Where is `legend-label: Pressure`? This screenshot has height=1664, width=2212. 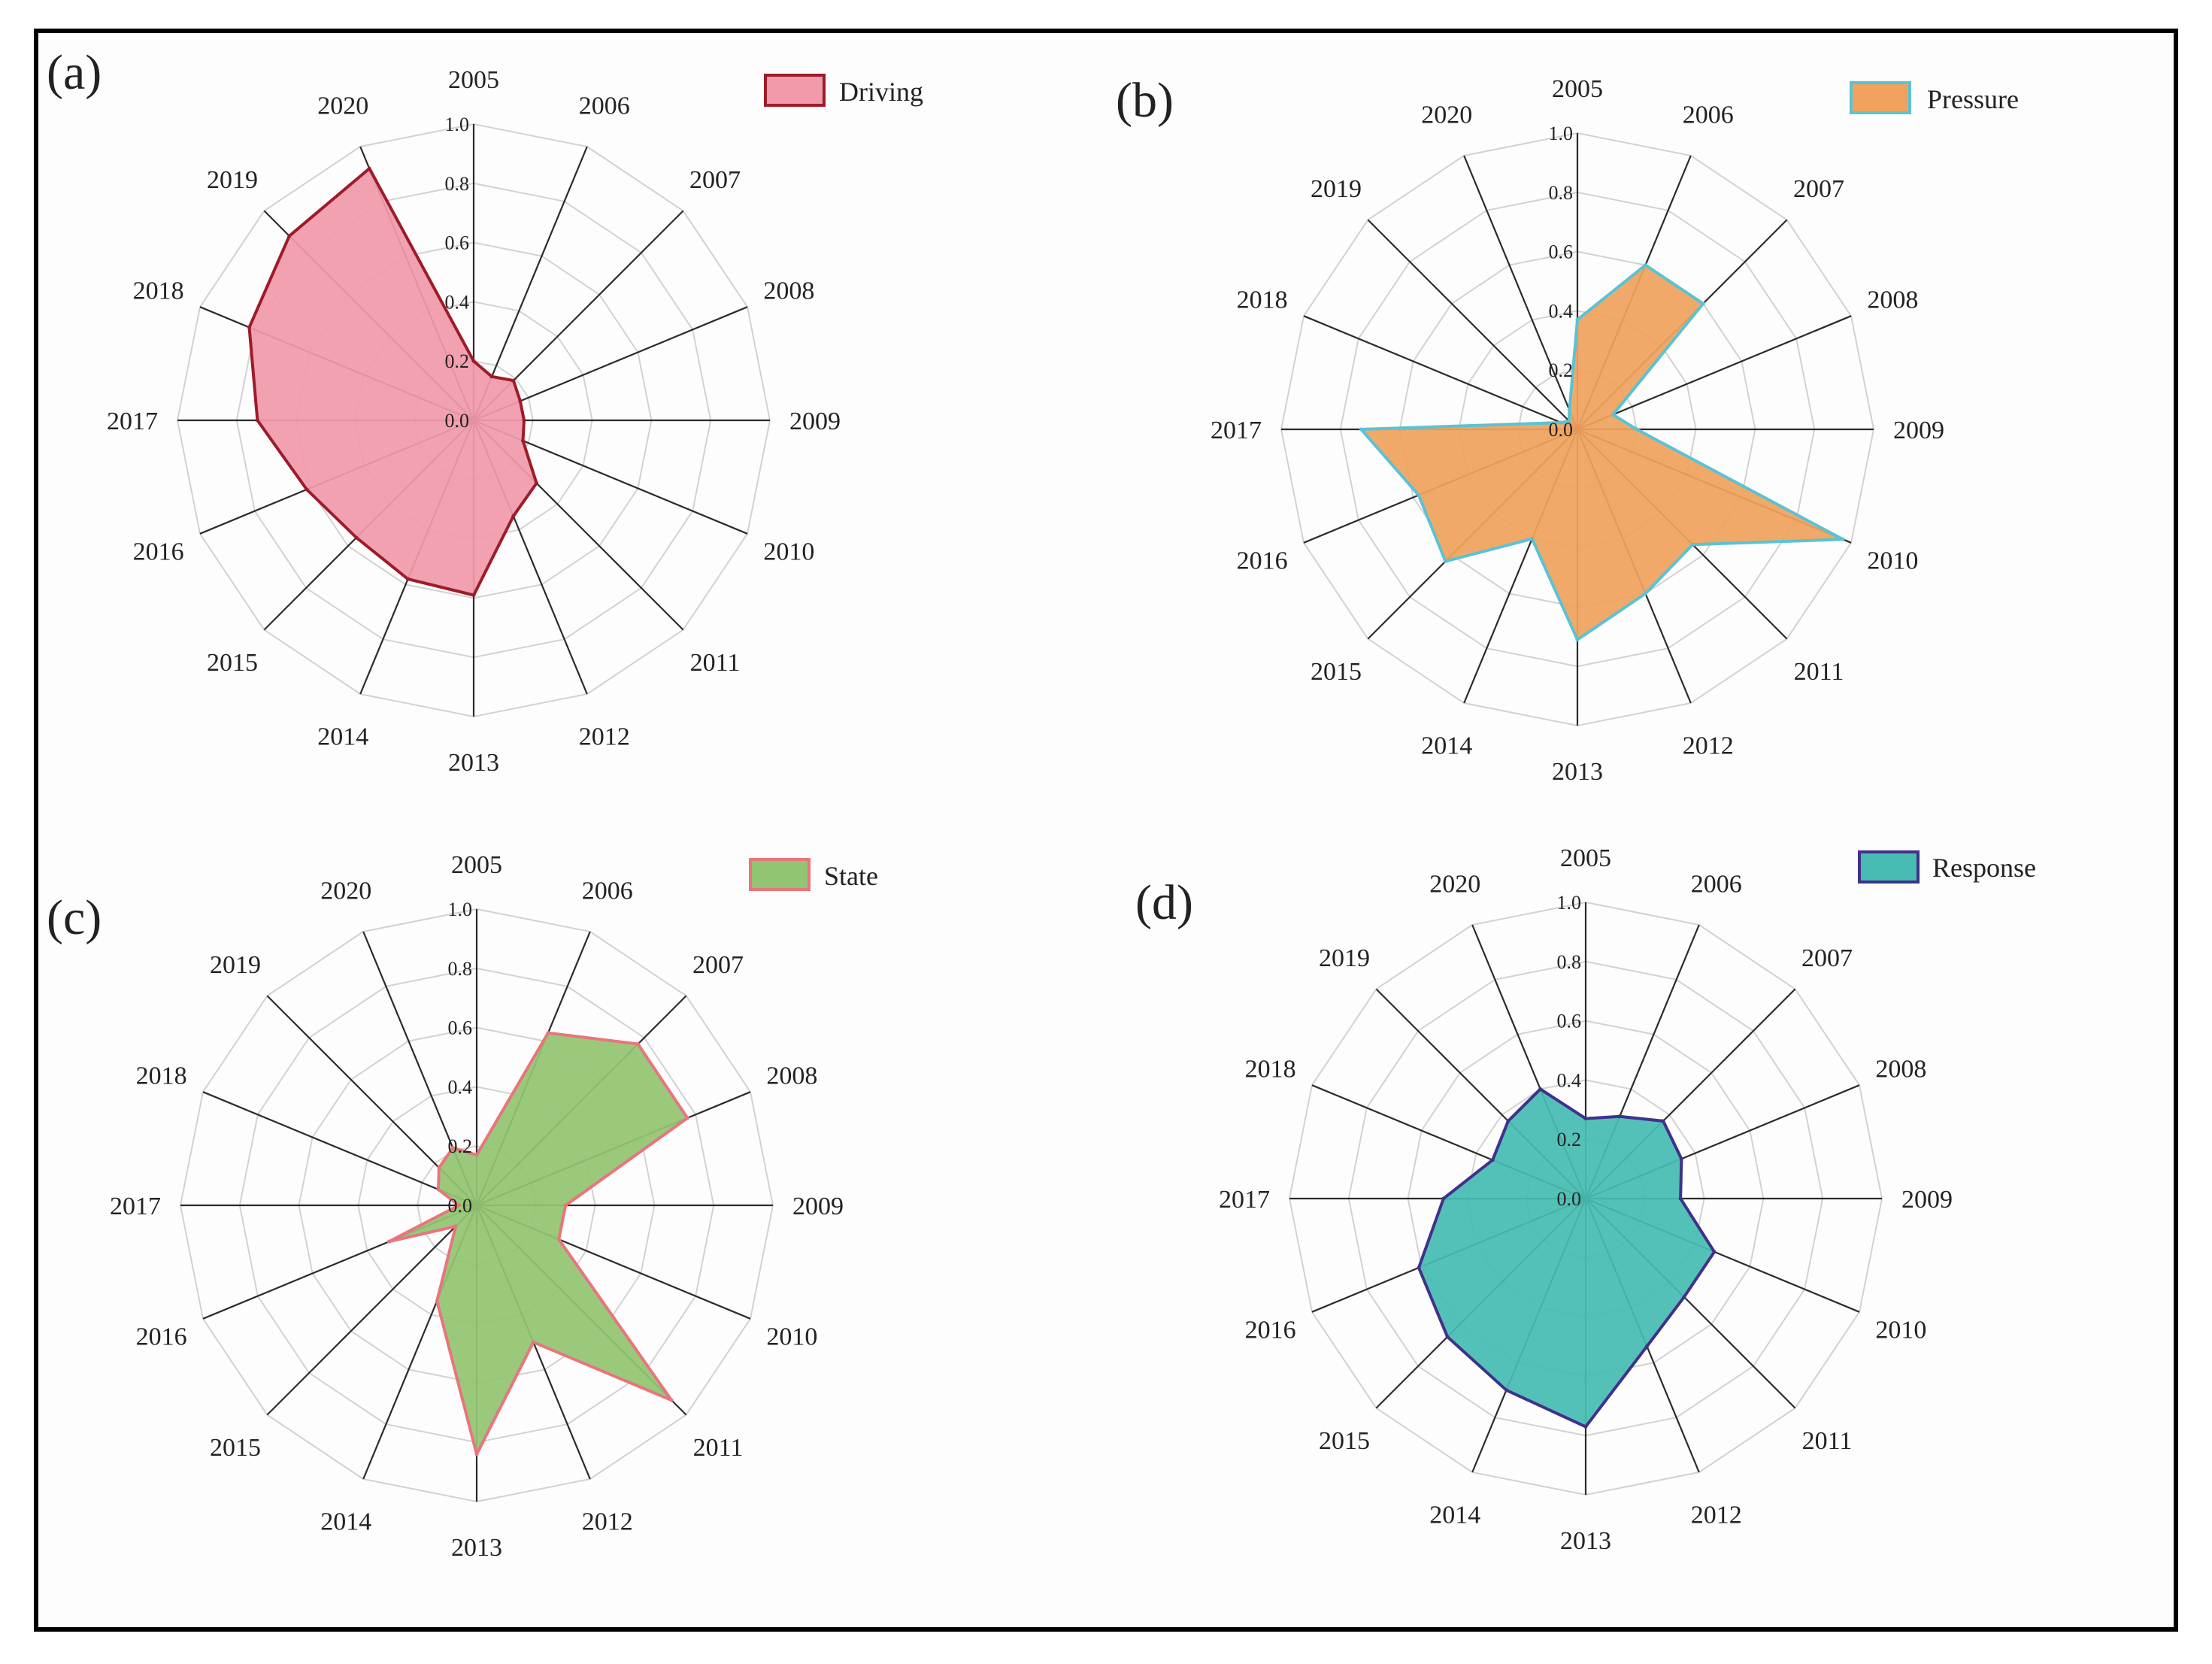 legend-label: Pressure is located at coordinates (1973, 99).